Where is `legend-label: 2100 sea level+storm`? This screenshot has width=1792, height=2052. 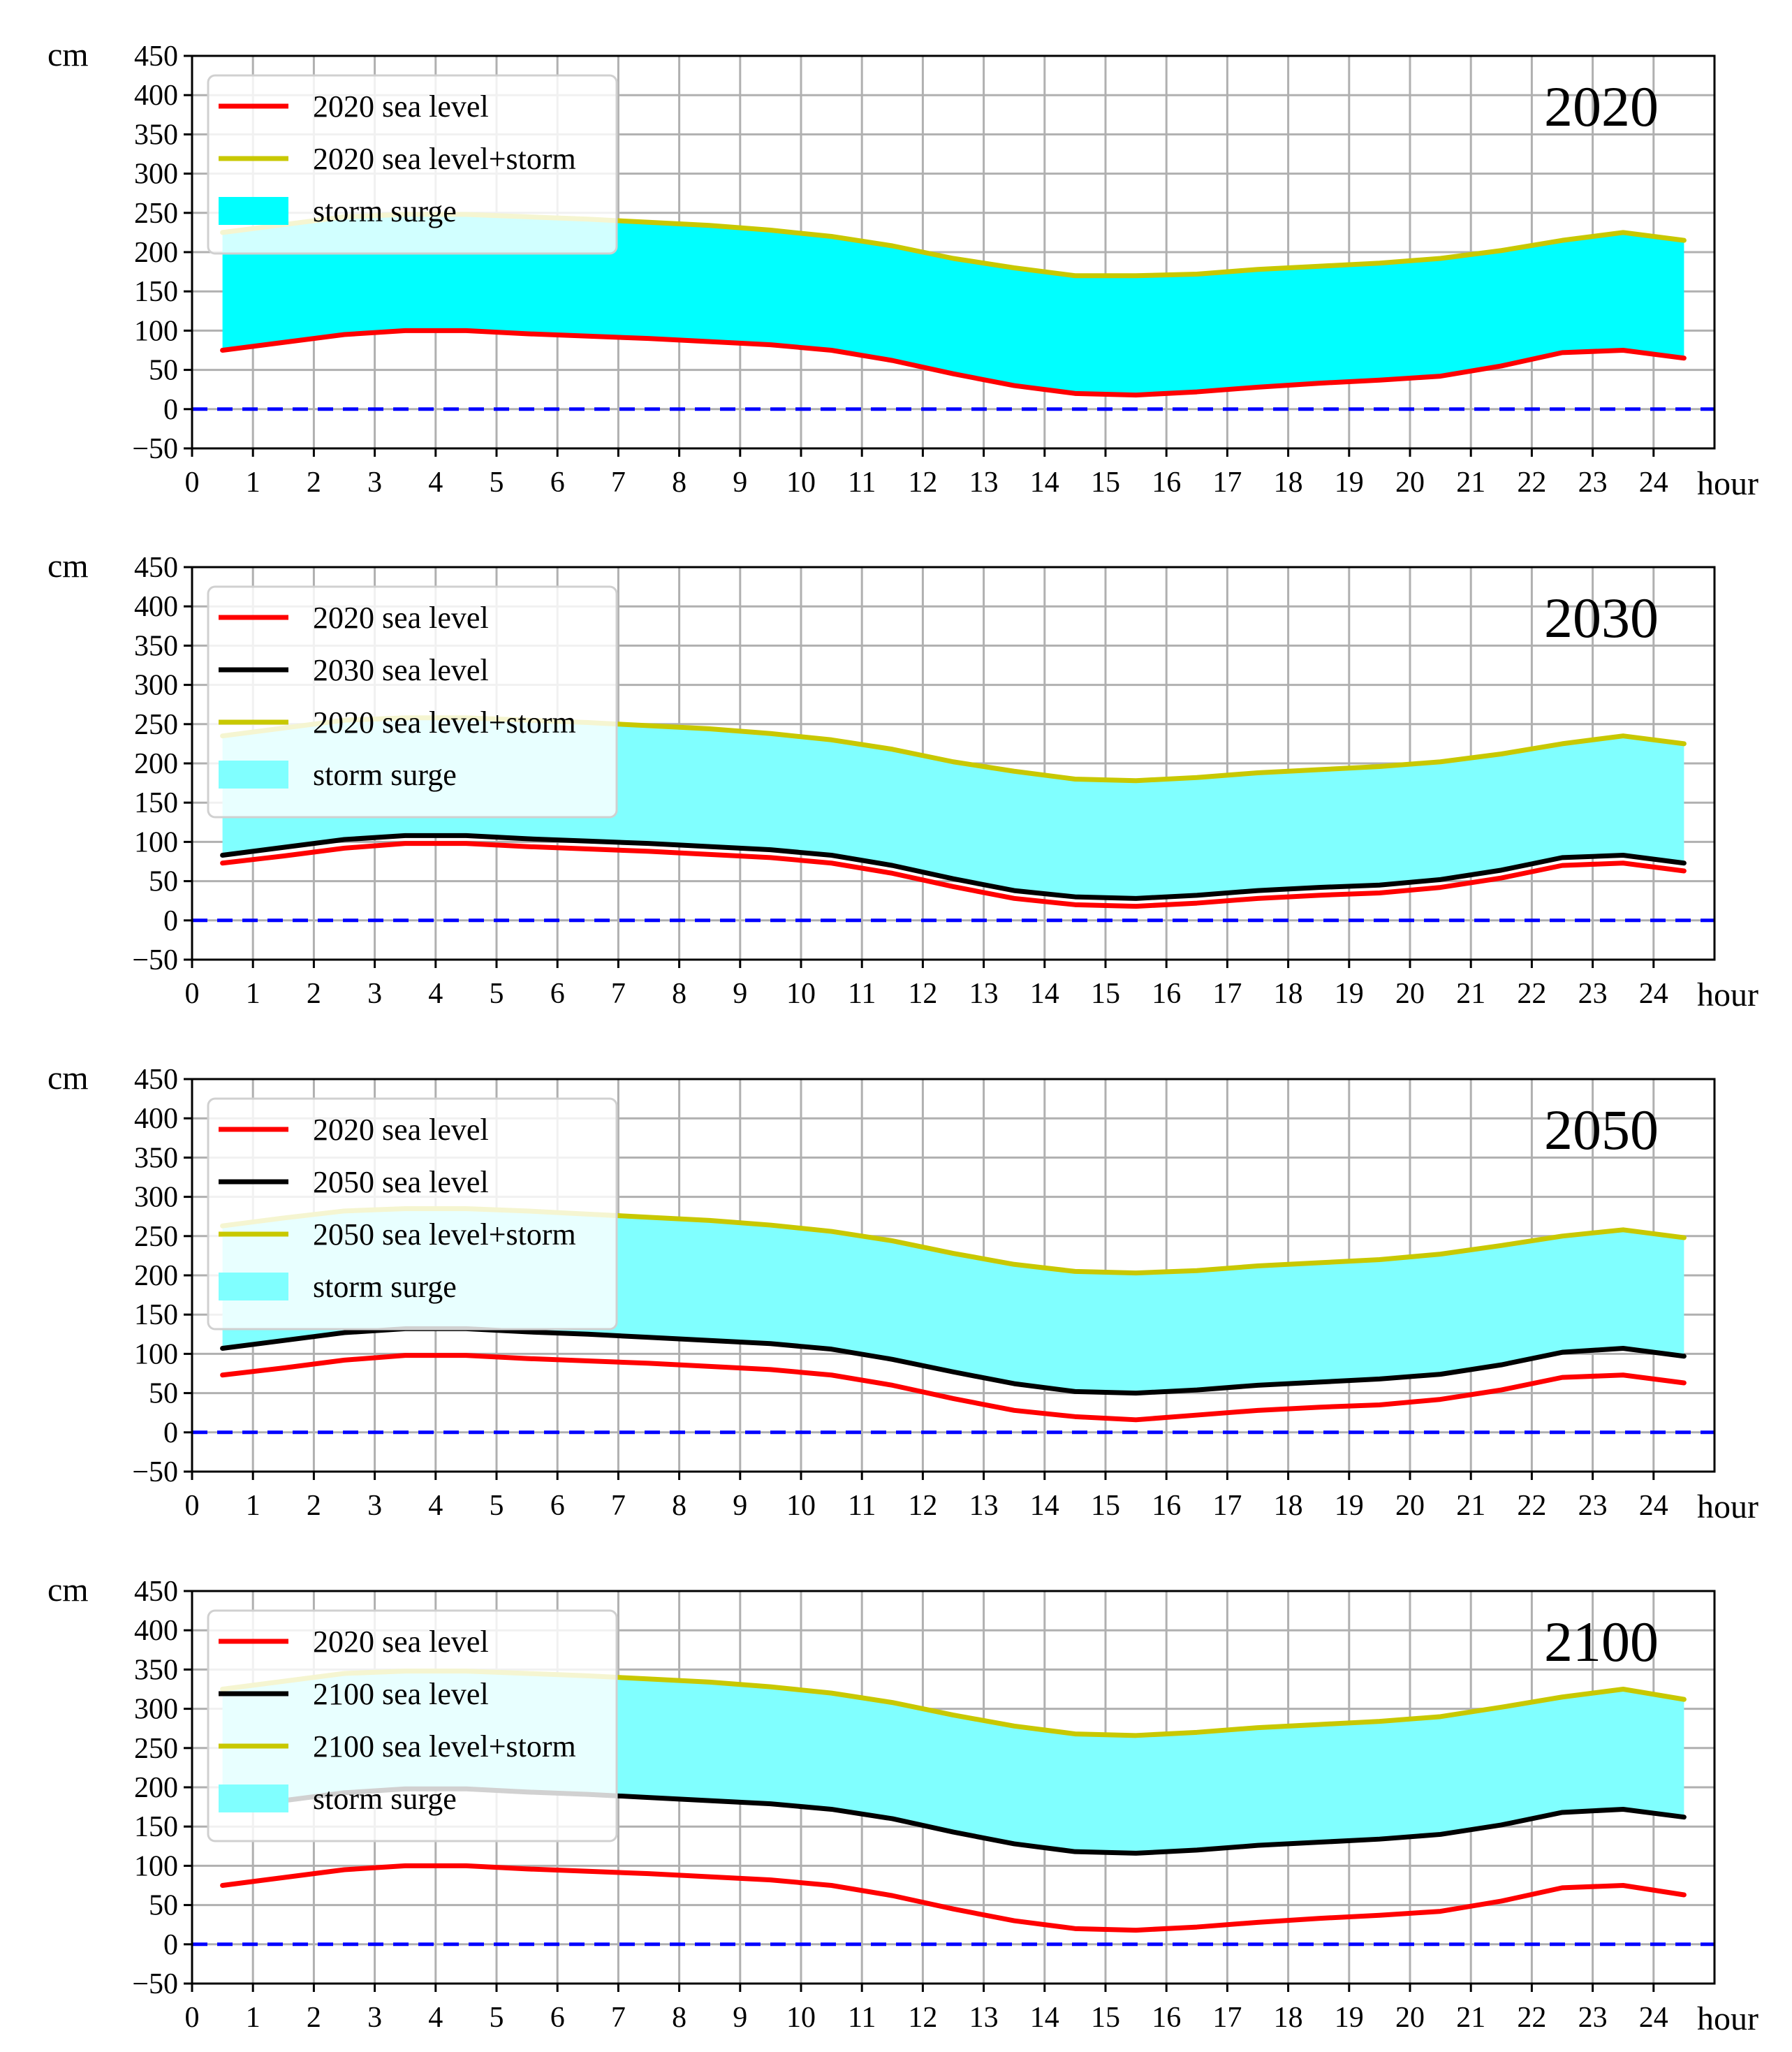 legend-label: 2100 sea level+storm is located at coordinates (444, 1747).